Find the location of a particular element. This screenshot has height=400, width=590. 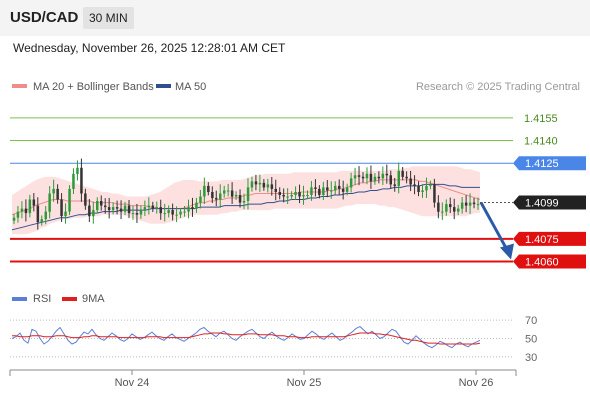

price-tag-1.4075: 1.4075 is located at coordinates (549, 238).